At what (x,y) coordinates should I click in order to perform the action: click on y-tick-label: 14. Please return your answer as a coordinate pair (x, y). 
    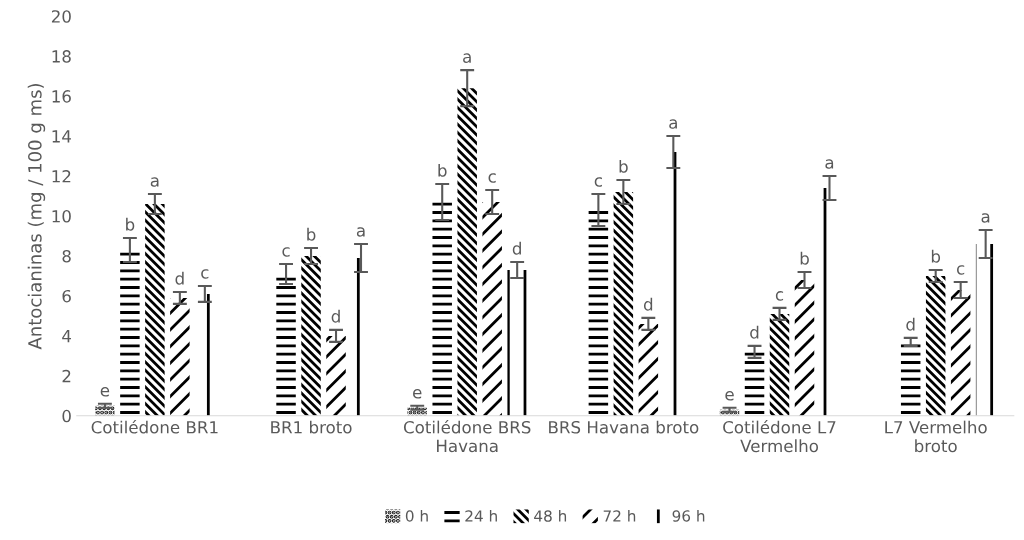
    Looking at the image, I should click on (61, 136).